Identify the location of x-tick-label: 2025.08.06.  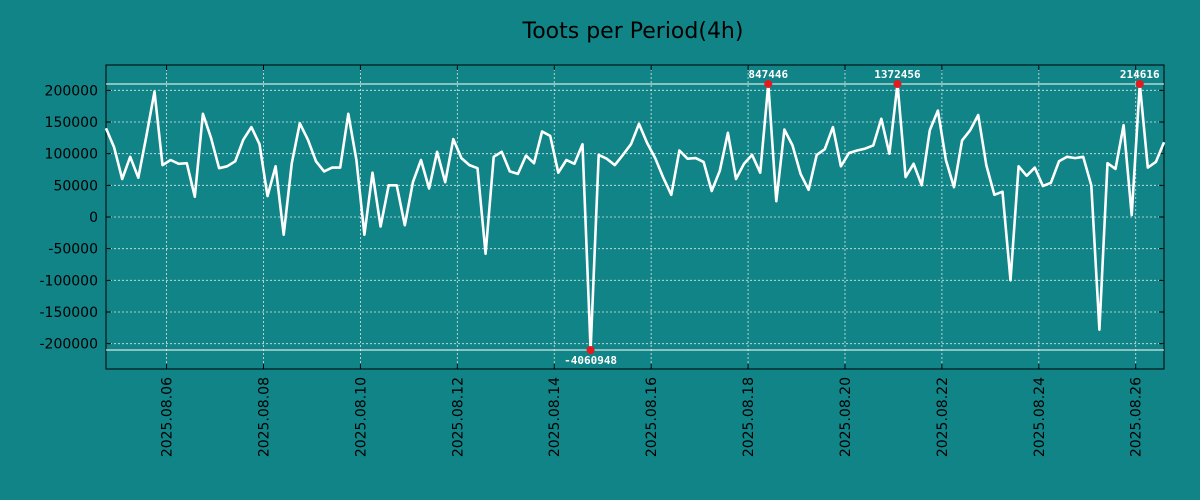
(168, 417).